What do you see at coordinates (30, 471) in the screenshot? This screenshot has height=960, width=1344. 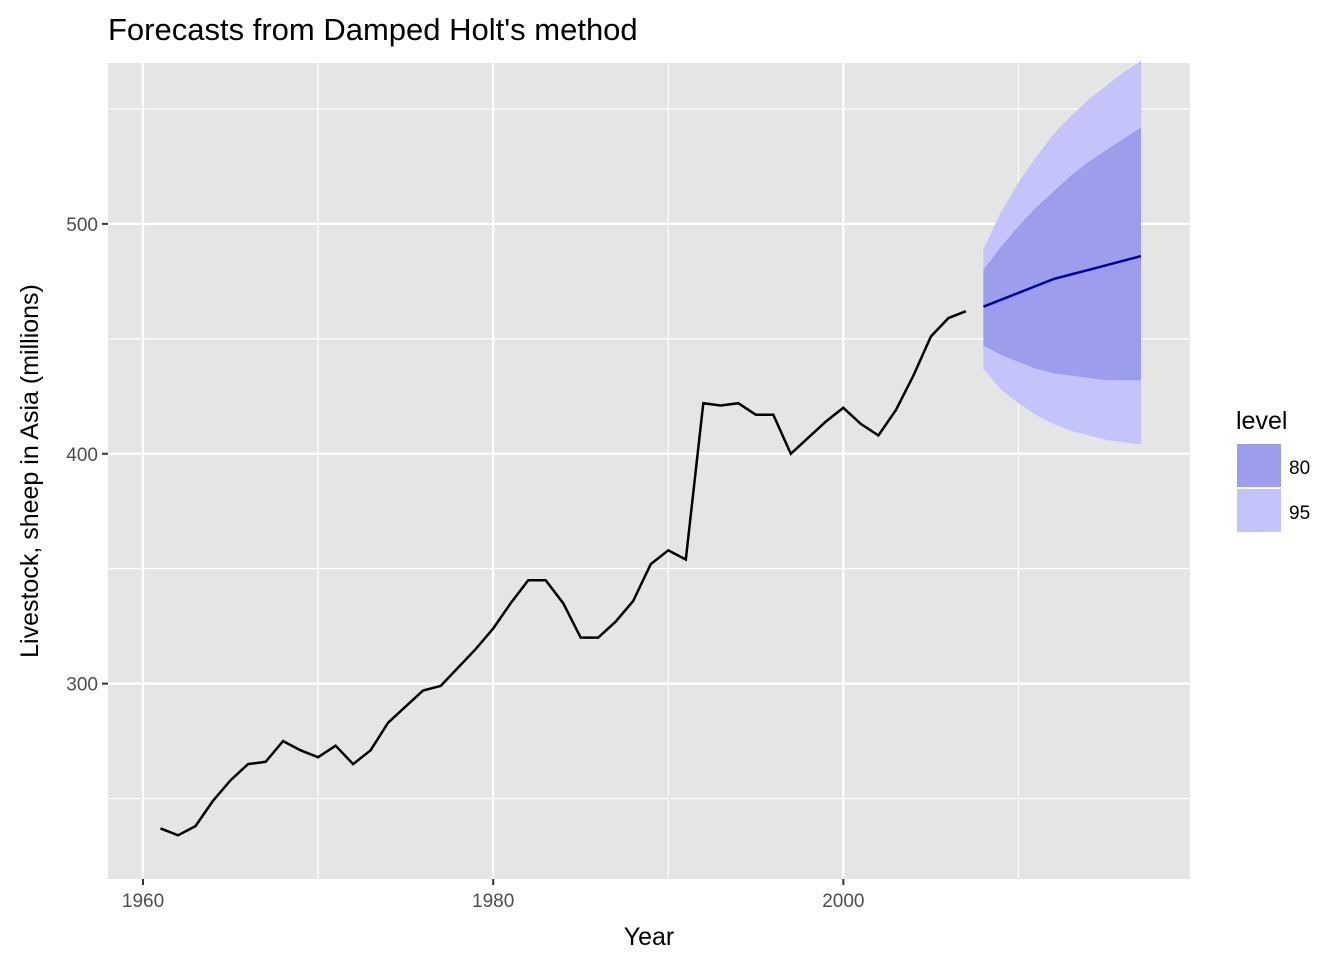 I see `y-axis-title: Livestock, sheep in Asia (millions)` at bounding box center [30, 471].